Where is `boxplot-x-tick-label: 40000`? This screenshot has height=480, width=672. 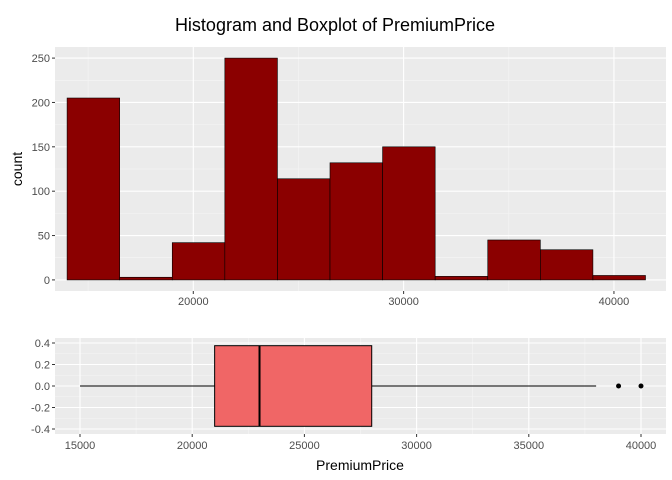 boxplot-x-tick-label: 40000 is located at coordinates (641, 446).